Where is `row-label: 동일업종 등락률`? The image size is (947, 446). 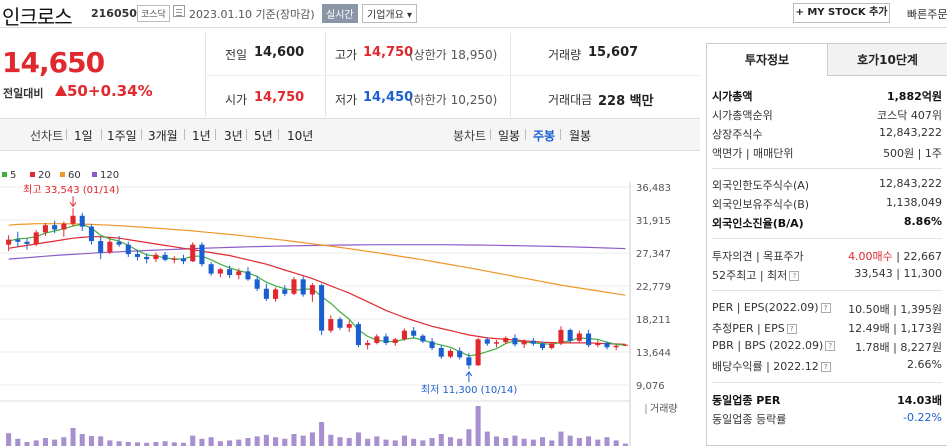
row-label: 동일업종 등락률 is located at coordinates (749, 419).